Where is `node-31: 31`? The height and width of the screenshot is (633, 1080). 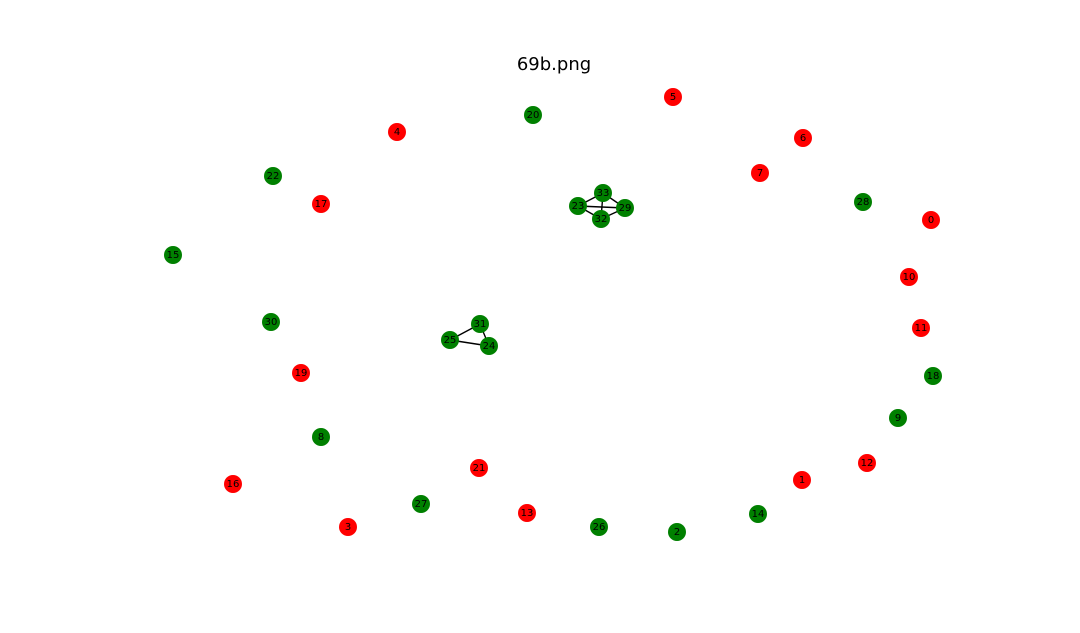
node-31: 31 is located at coordinates (480, 324).